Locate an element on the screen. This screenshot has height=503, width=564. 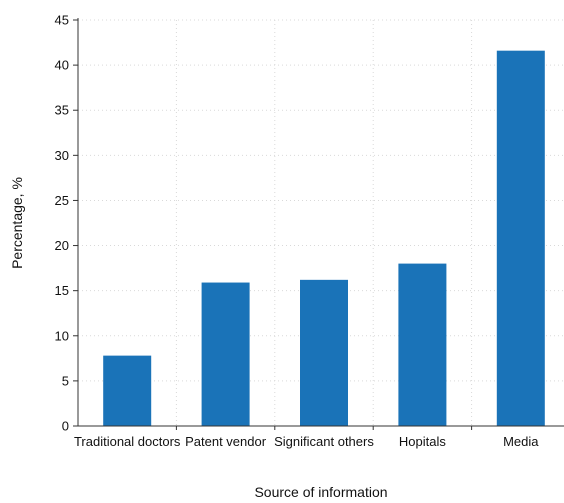
x-tick-label: Traditional doctors is located at coordinates (127, 441).